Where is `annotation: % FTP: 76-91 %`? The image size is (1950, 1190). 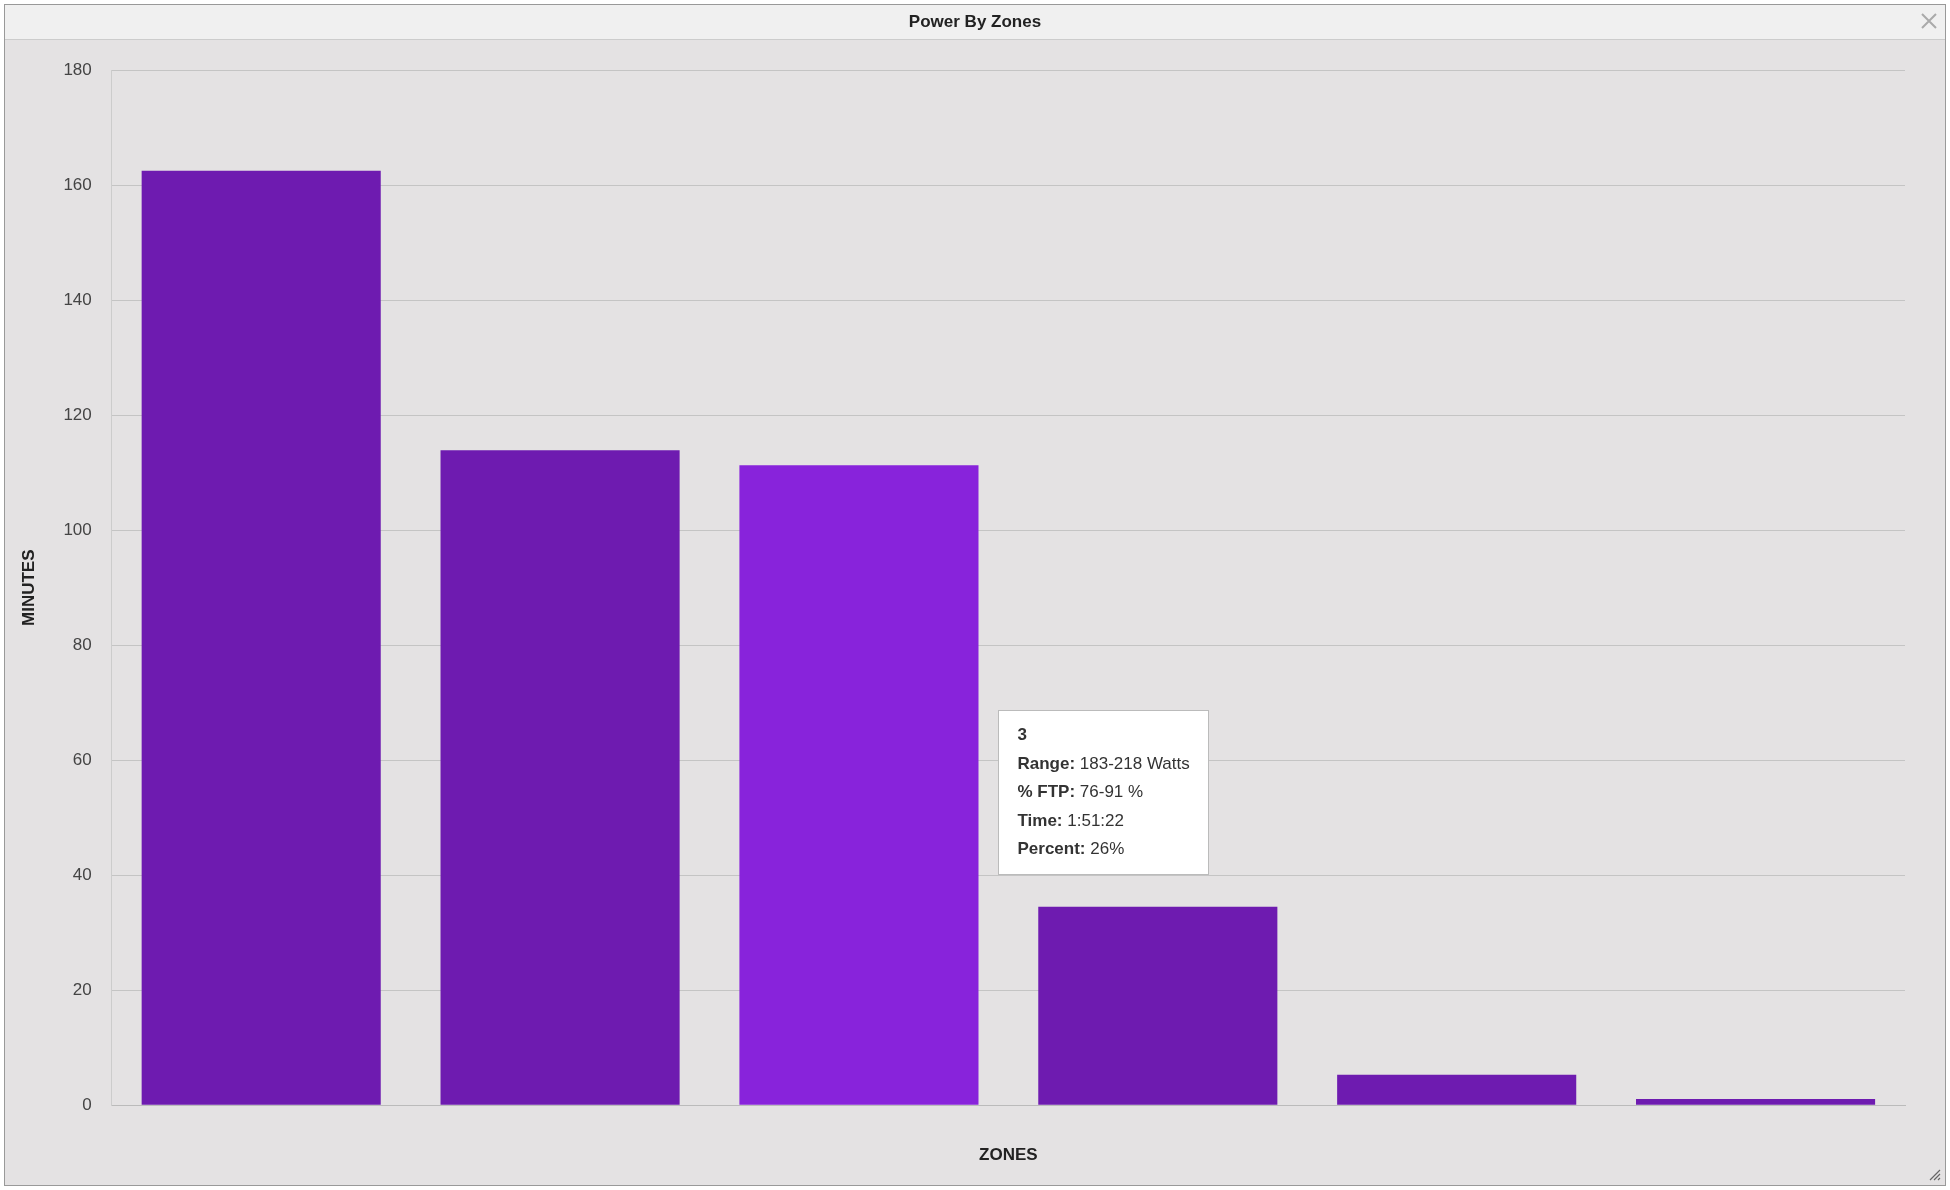 annotation: % FTP: 76-91 % is located at coordinates (1081, 792).